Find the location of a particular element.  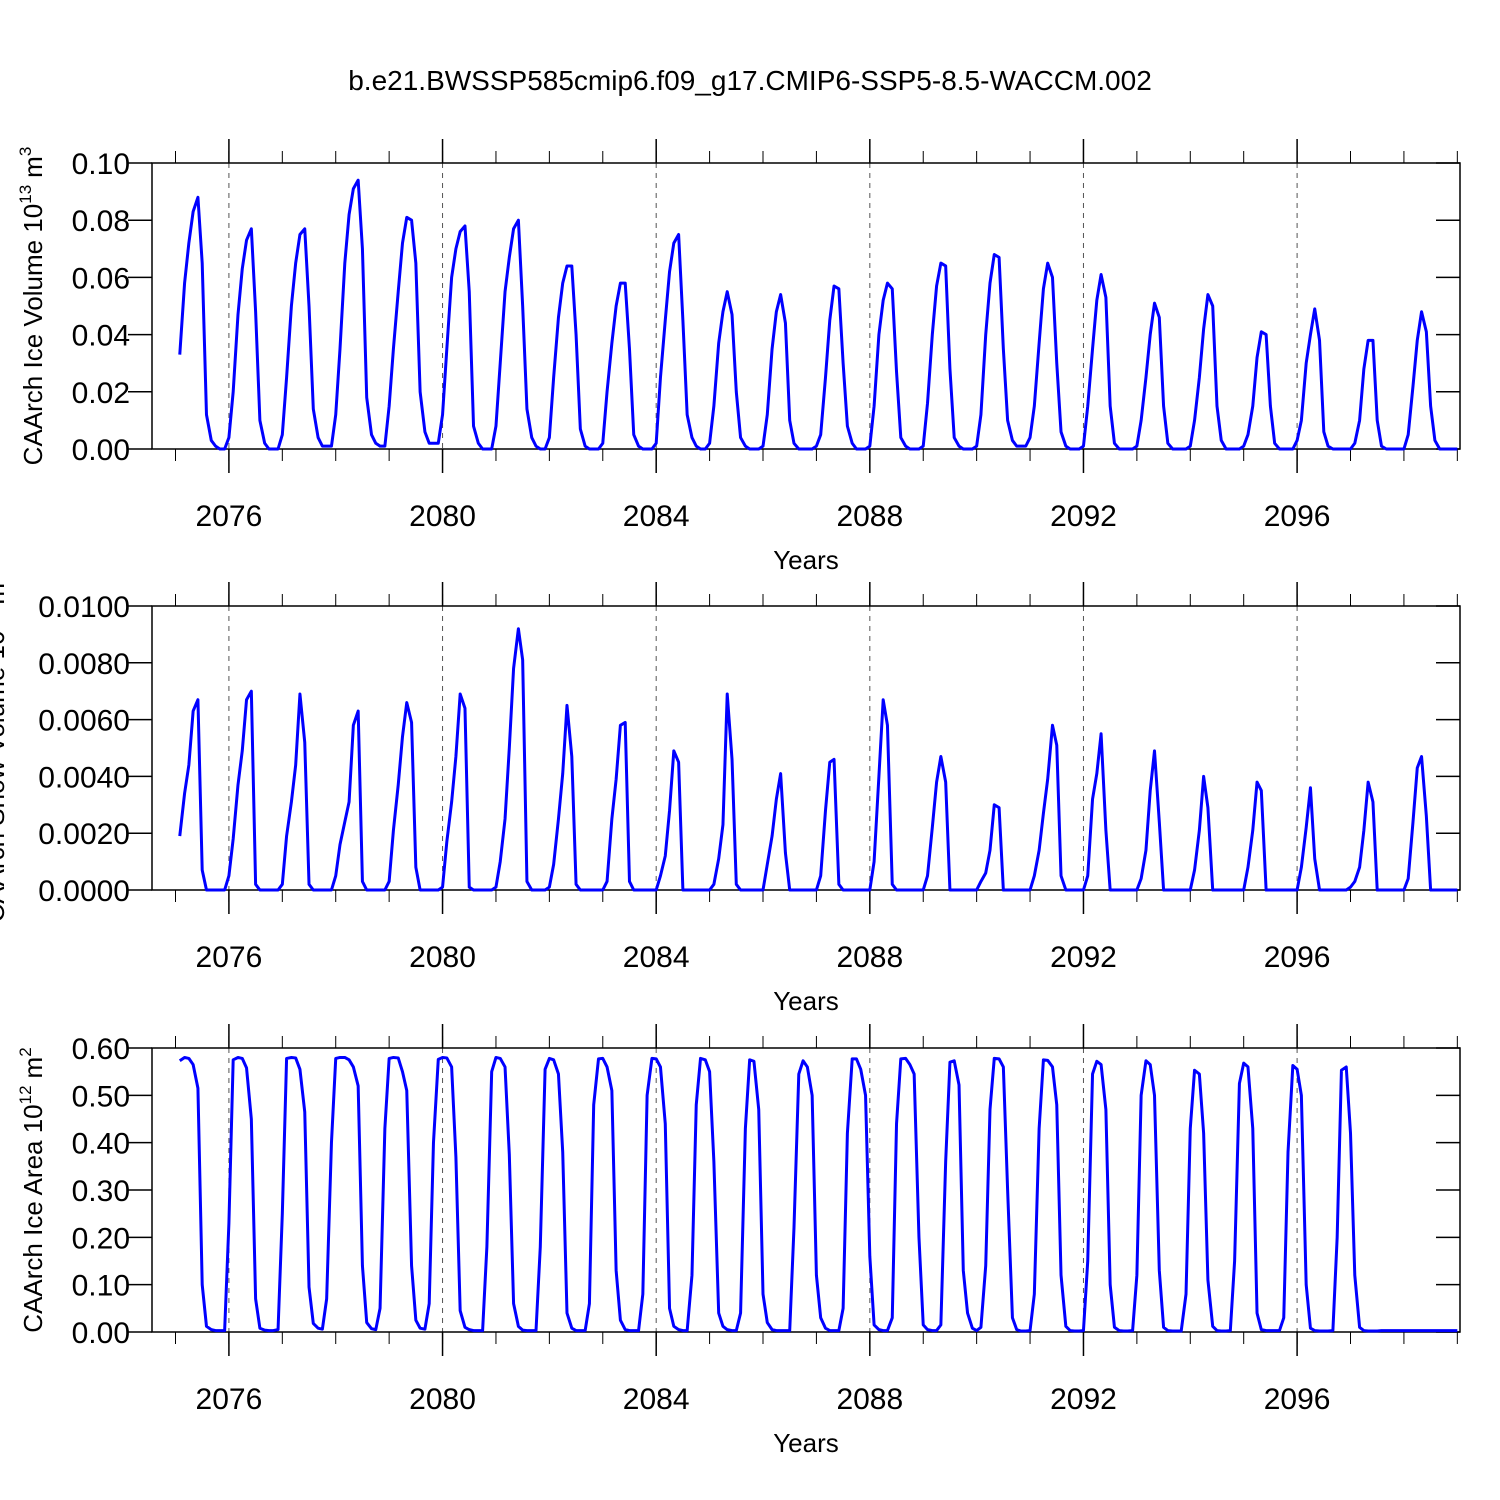

y-label-exponent: 13 is located at coordinates (25, 194).